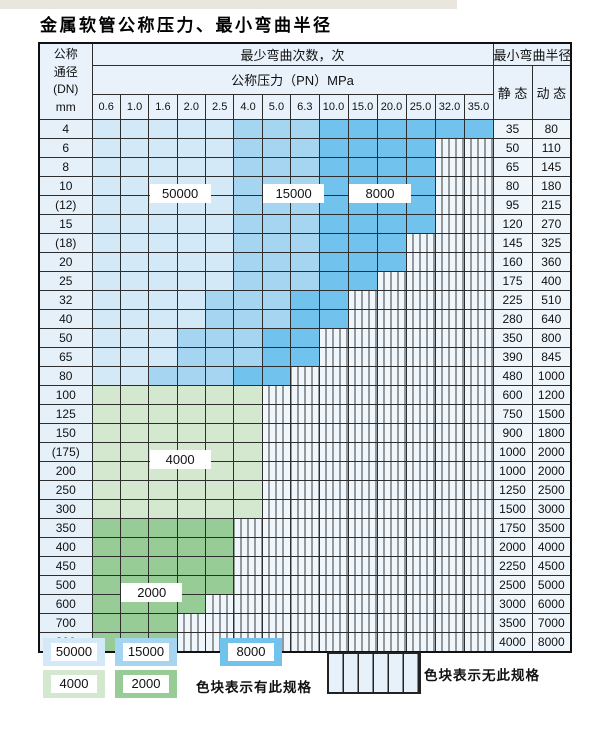 This screenshot has width=600, height=743. What do you see at coordinates (305, 299) in the screenshot?
I see `table-row: 32 225 510` at bounding box center [305, 299].